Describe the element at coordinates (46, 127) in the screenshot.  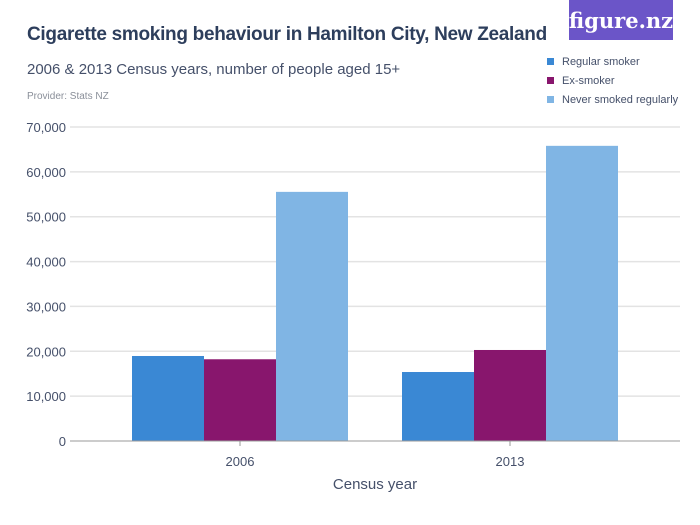
I see `y-tick-label: 70,000` at that location.